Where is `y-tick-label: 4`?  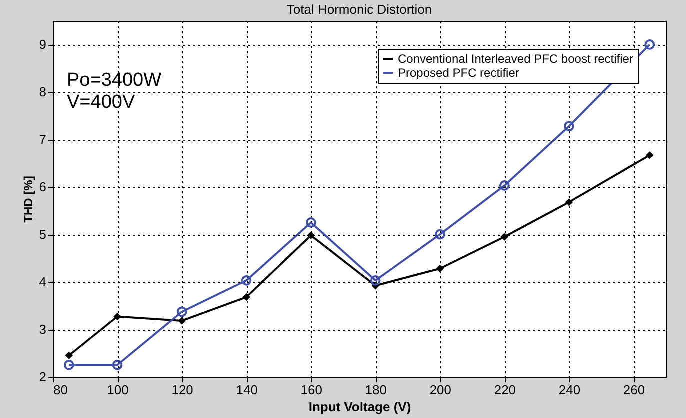 y-tick-label: 4 is located at coordinates (42, 282).